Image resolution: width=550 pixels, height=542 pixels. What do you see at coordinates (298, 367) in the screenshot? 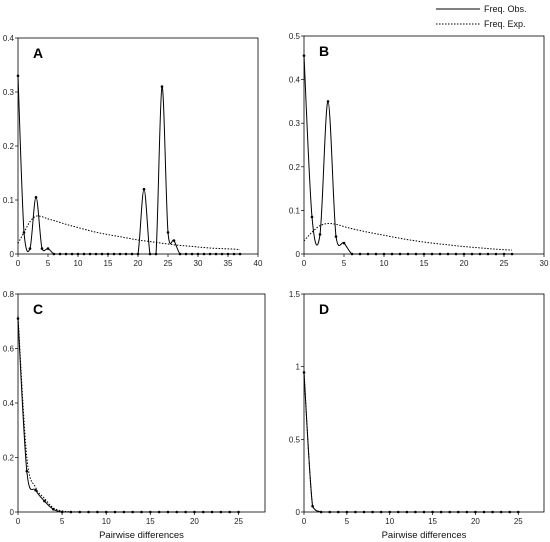
I see `y-tick-label: 1` at bounding box center [298, 367].